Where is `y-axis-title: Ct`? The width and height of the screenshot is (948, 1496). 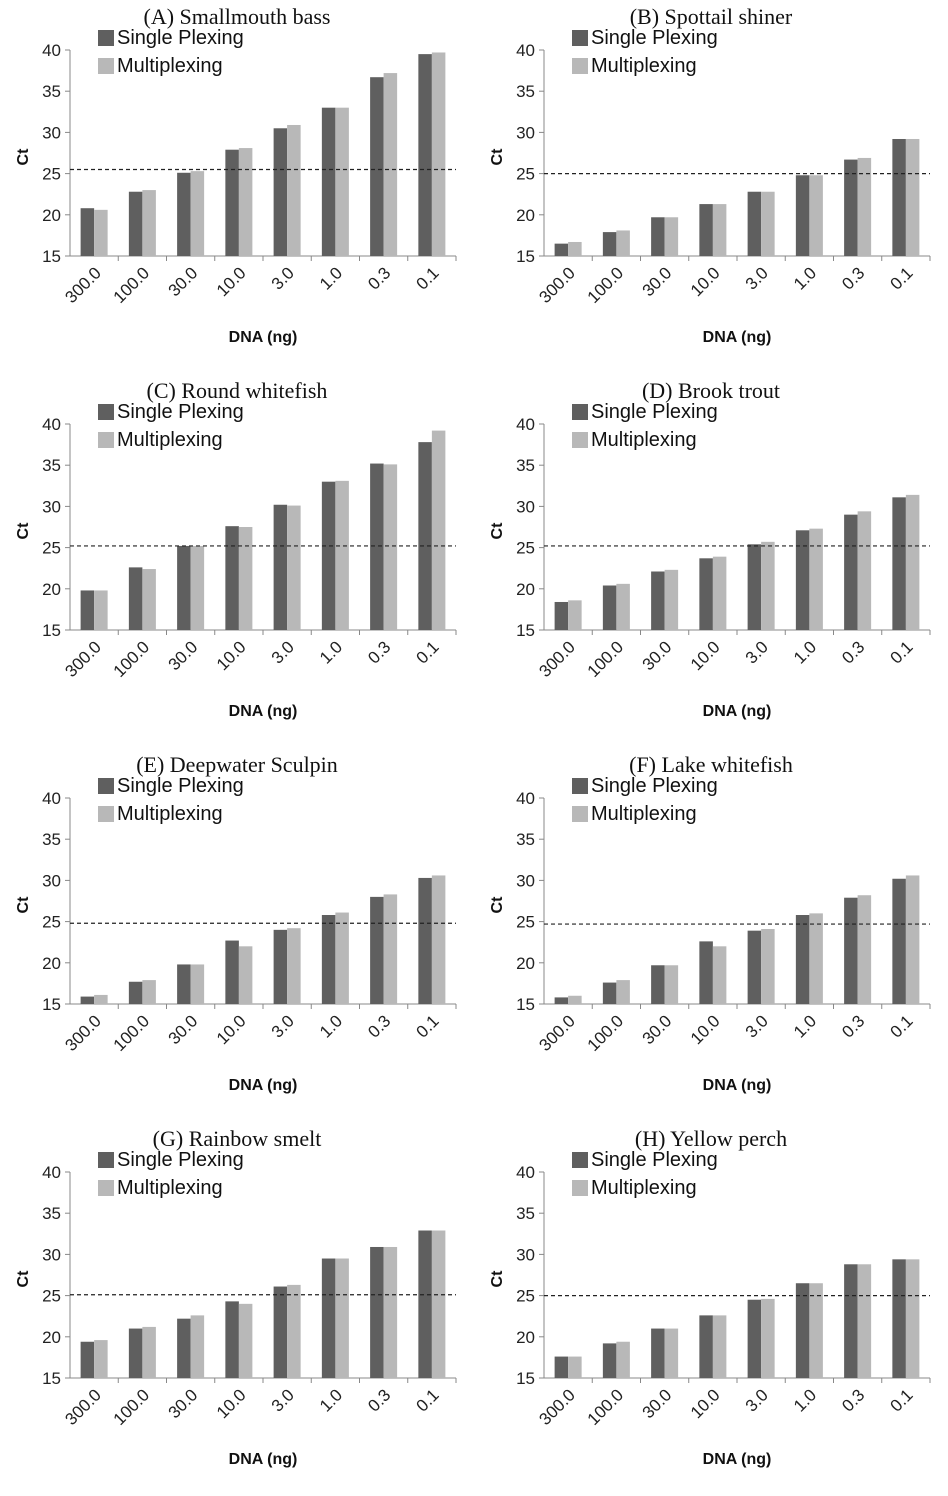
y-axis-title: Ct is located at coordinates (497, 157).